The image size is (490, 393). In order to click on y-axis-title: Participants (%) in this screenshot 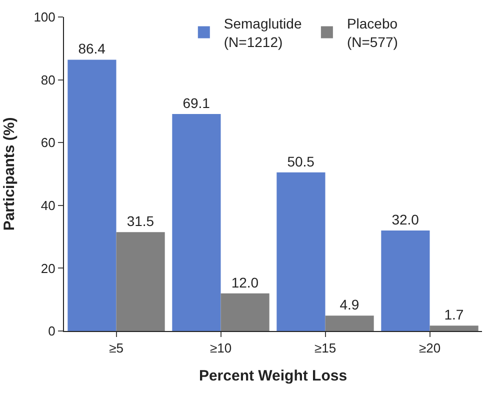, I will do `click(9, 174)`.